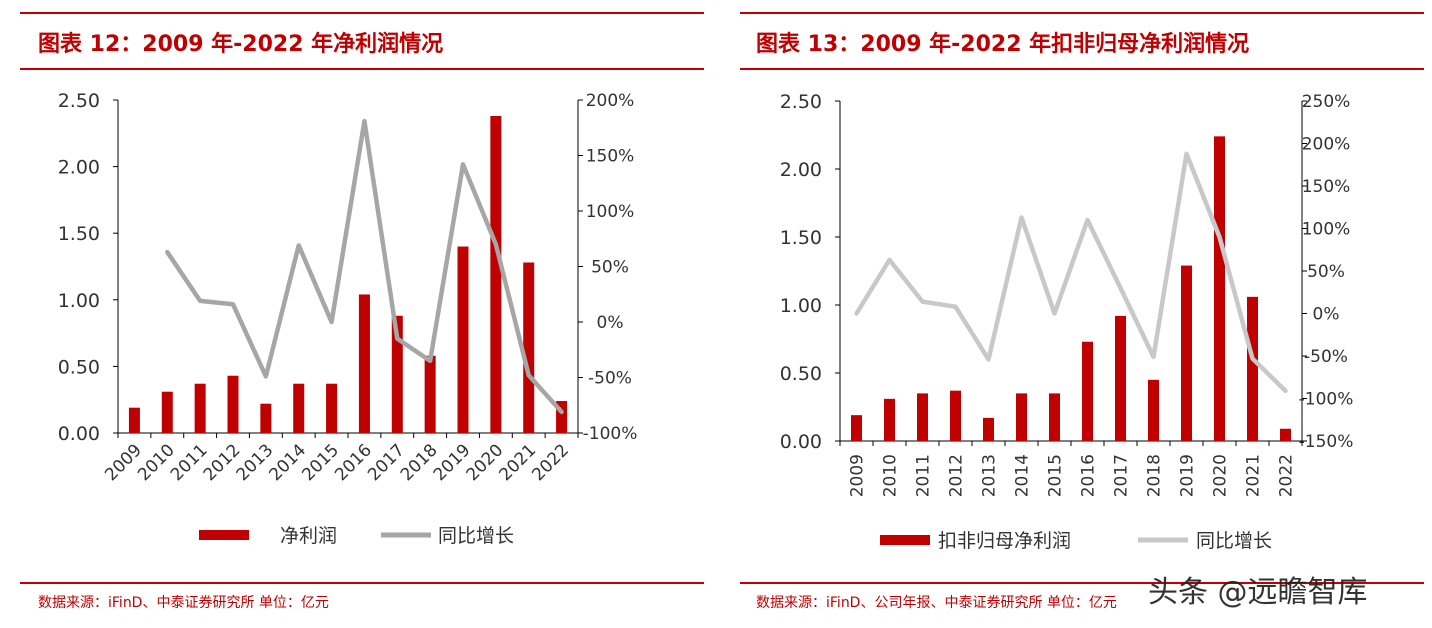 This screenshot has width=1432, height=628. Describe the element at coordinates (1326, 102) in the screenshot. I see `right-tick-label: 250%` at that location.